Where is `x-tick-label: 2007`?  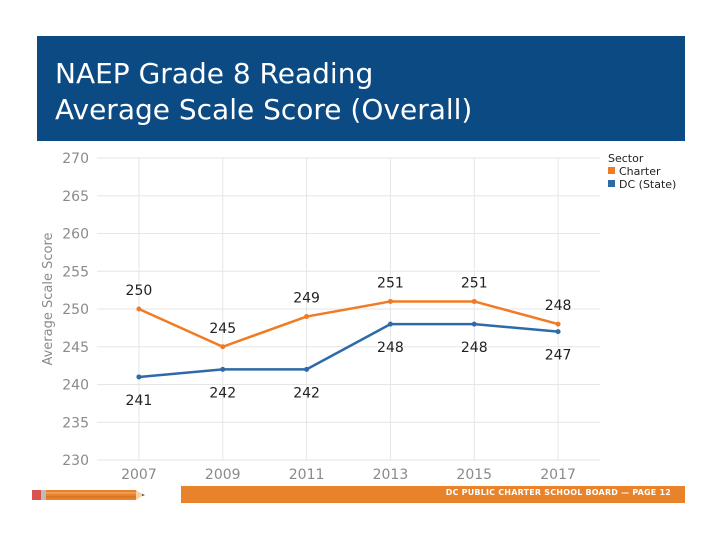
x-tick-label: 2007 is located at coordinates (139, 473).